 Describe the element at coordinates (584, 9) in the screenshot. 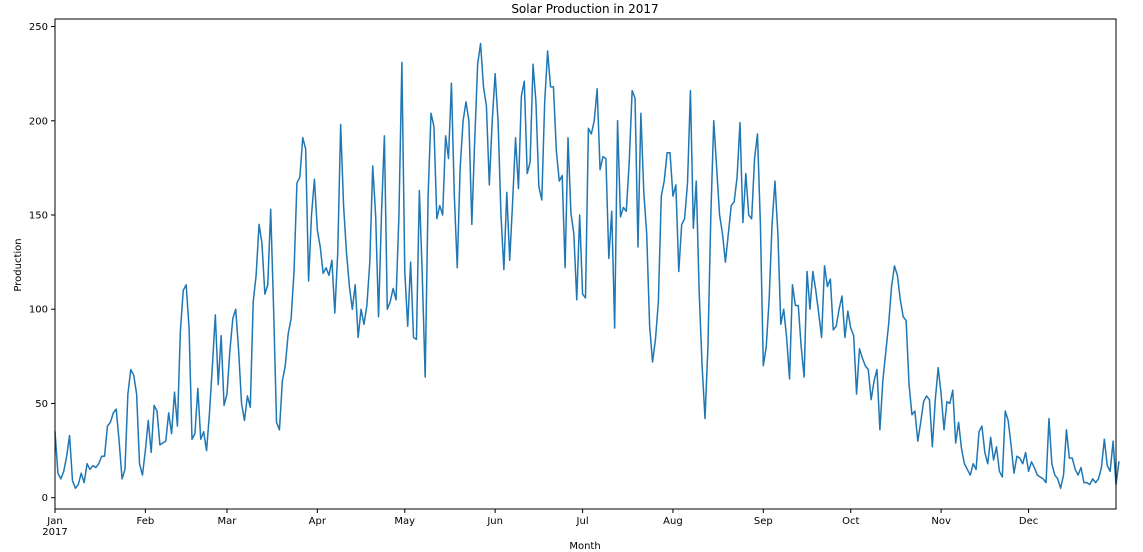

I see `chart-title: Solar Production in 2017` at that location.